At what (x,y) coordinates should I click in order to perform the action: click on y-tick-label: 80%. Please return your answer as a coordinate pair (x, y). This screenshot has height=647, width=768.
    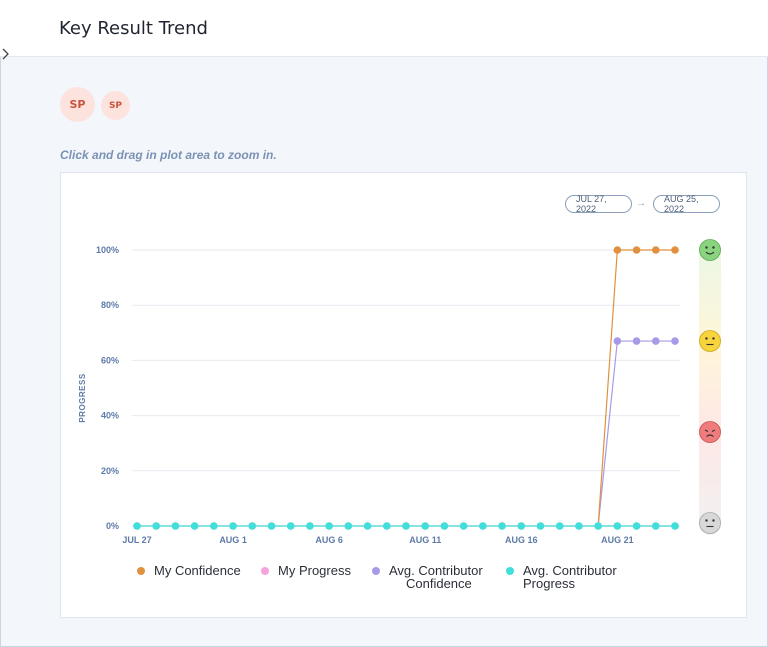
    Looking at the image, I should click on (110, 305).